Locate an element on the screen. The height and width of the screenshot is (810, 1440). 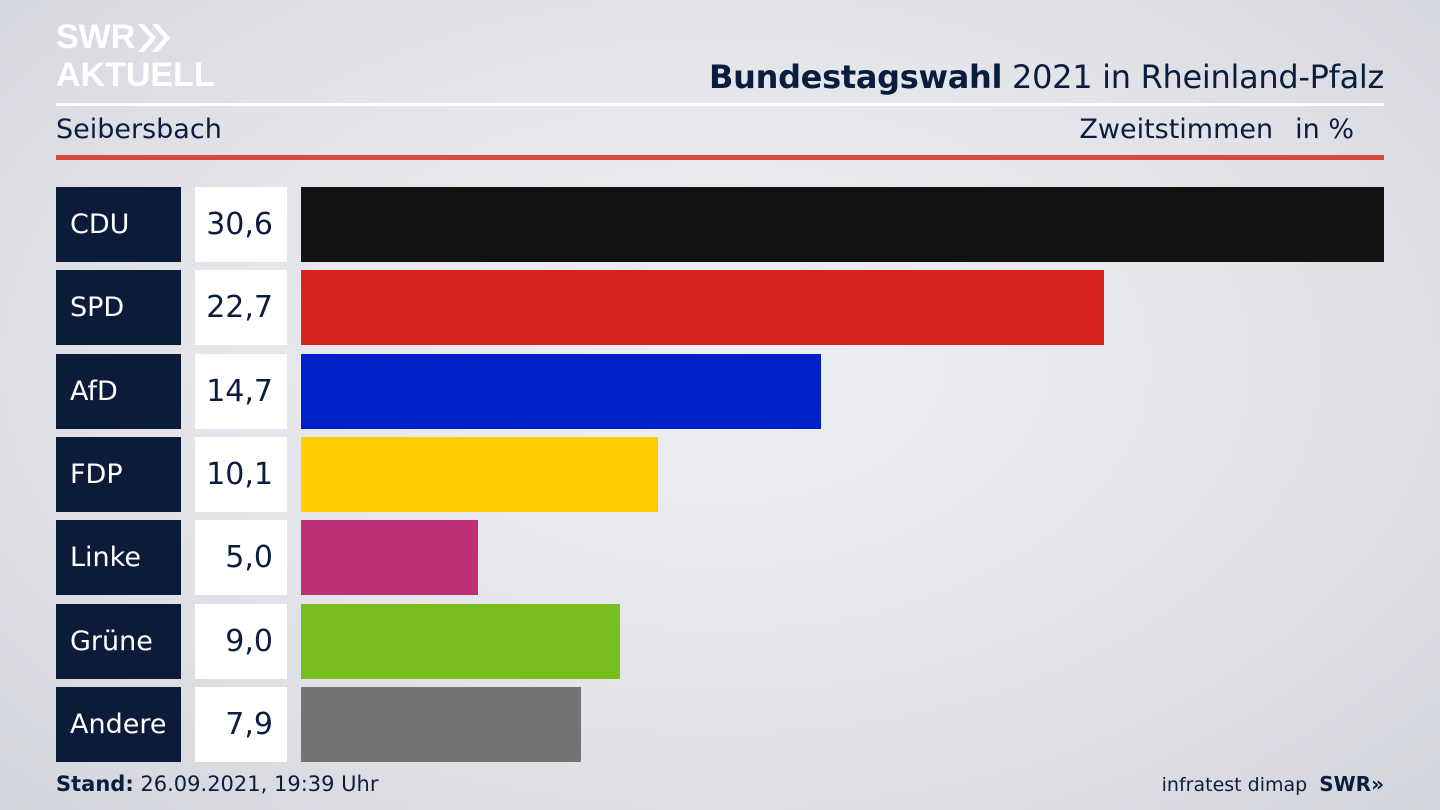
chart-row: CDU 30,6 is located at coordinates (720, 224).